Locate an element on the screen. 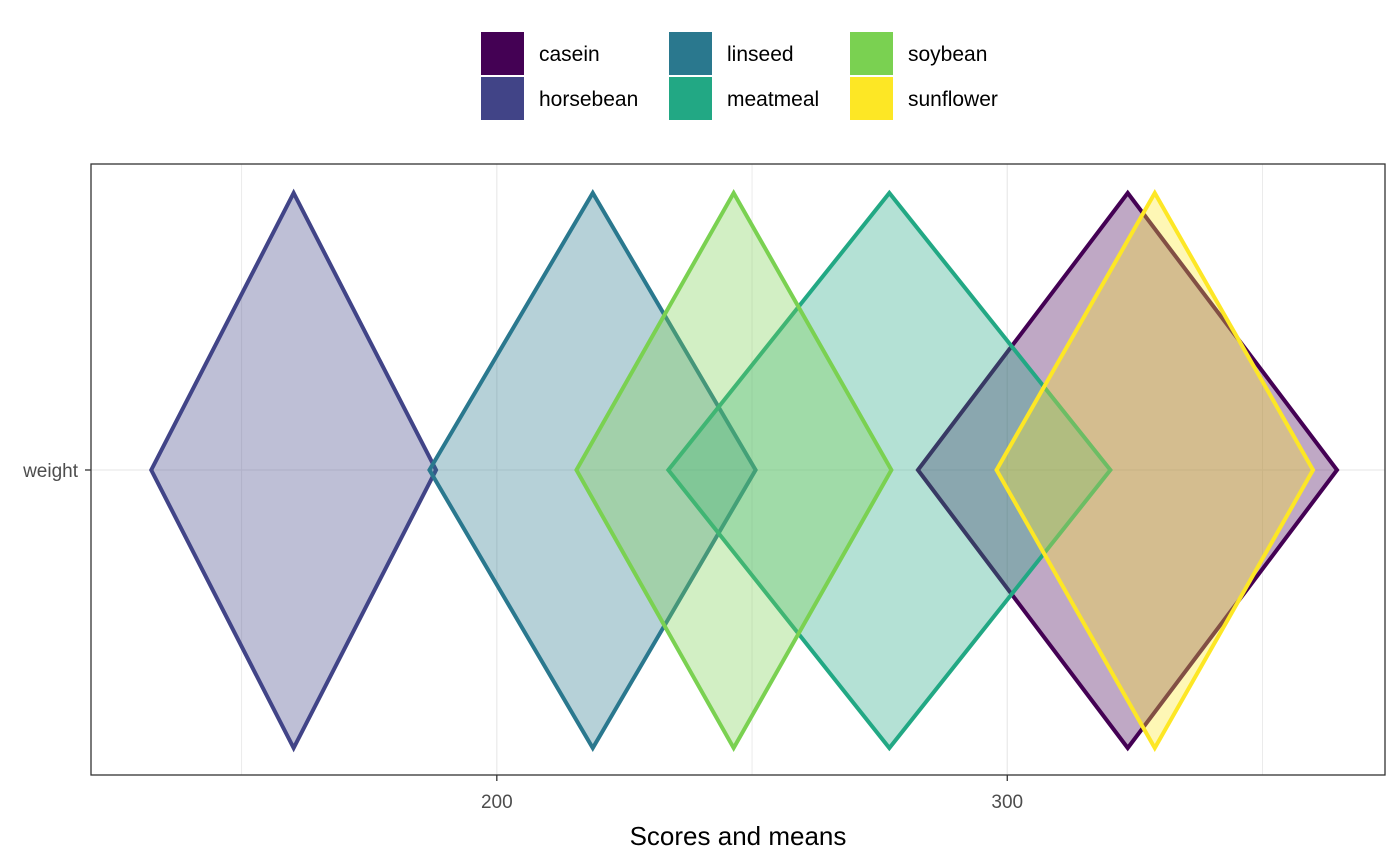  legend-key-casein is located at coordinates (502, 53).